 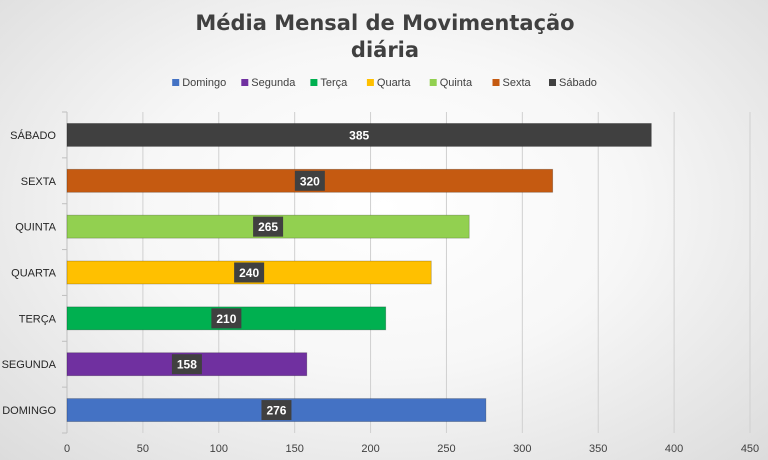 I want to click on data-label: 158, so click(x=187, y=365).